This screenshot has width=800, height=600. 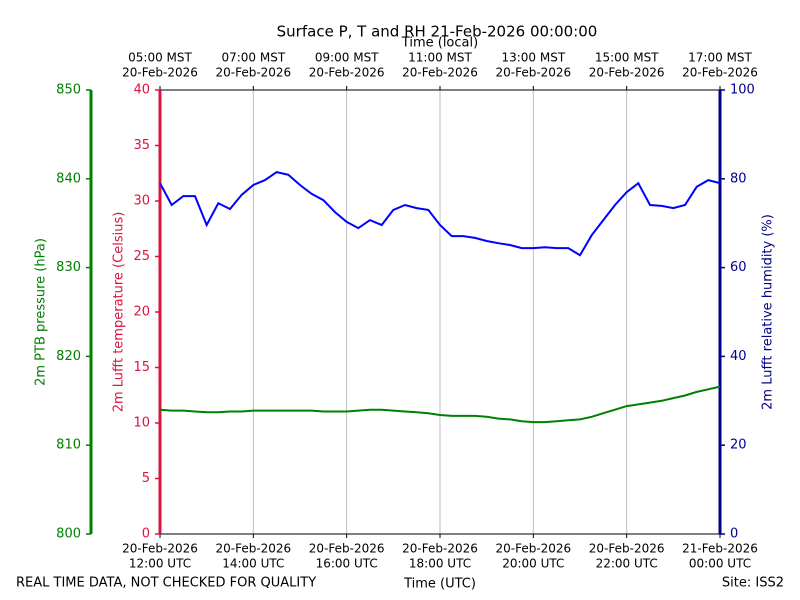 What do you see at coordinates (146, 478) in the screenshot?
I see `y2-tick-label: 5` at bounding box center [146, 478].